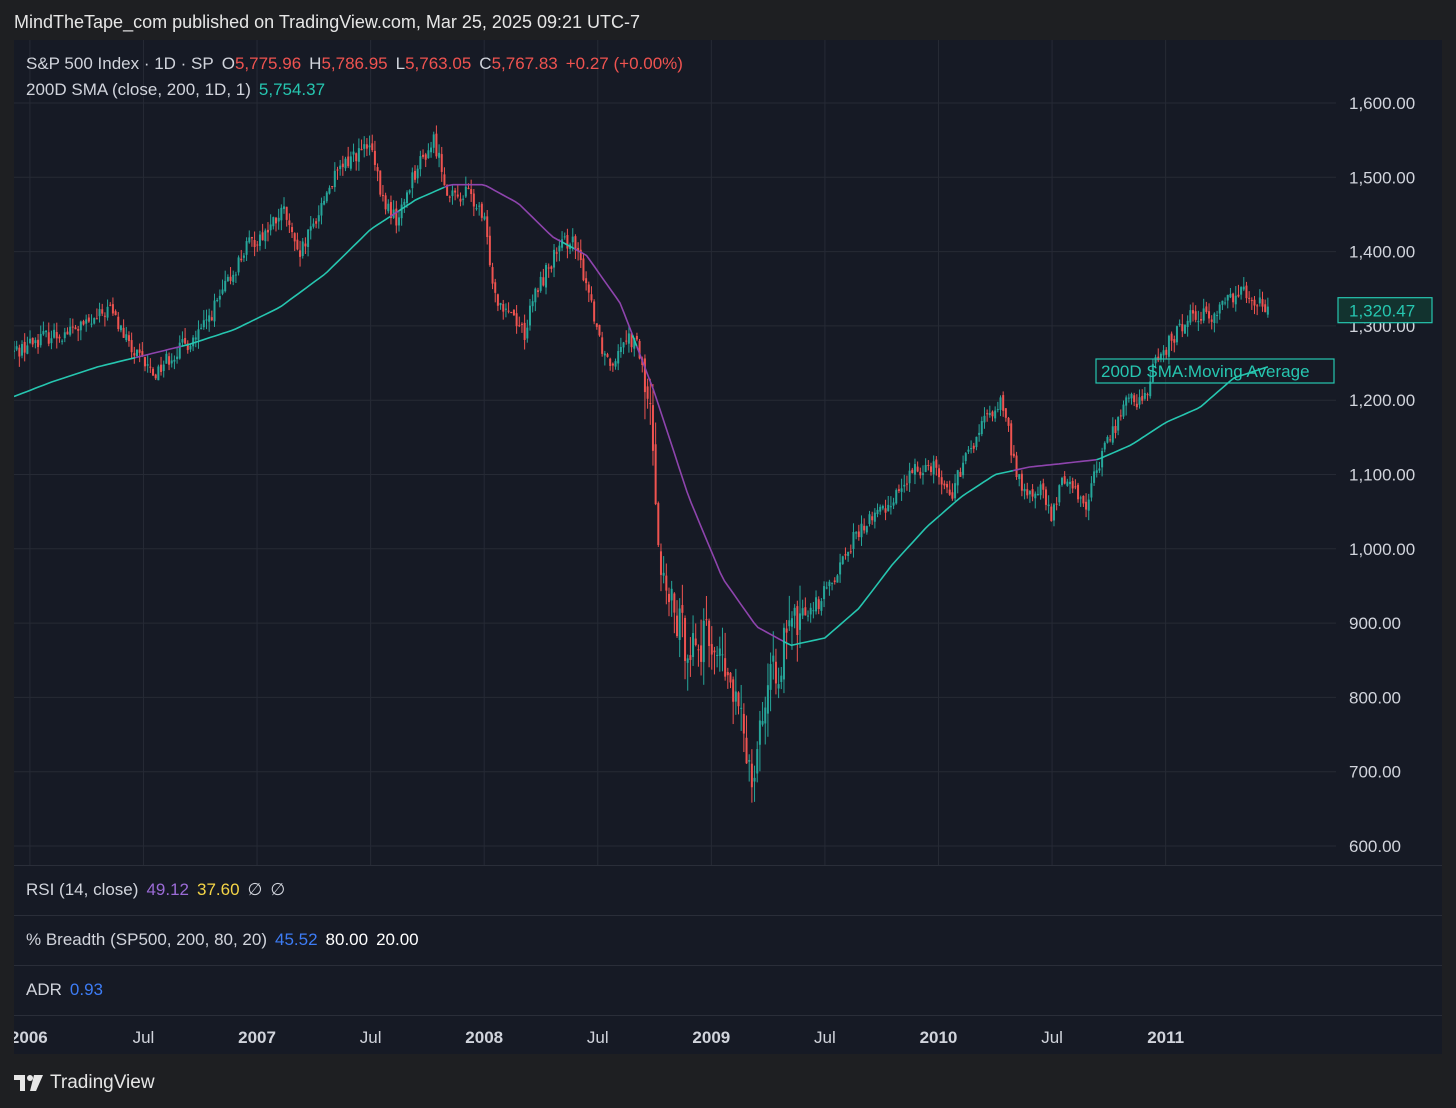 The height and width of the screenshot is (1108, 1456). Describe the element at coordinates (315, 63) in the screenshot. I see `legend-high-label: H` at that location.